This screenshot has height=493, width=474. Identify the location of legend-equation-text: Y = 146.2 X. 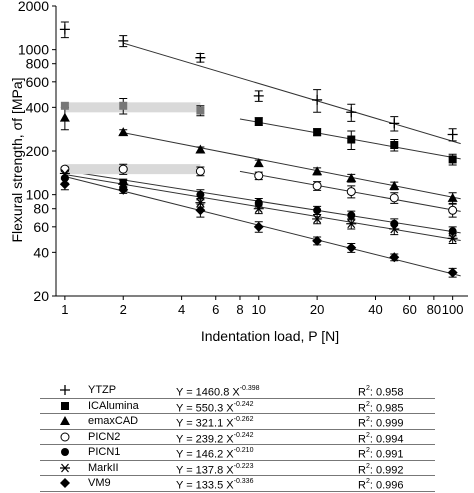
(205, 454).